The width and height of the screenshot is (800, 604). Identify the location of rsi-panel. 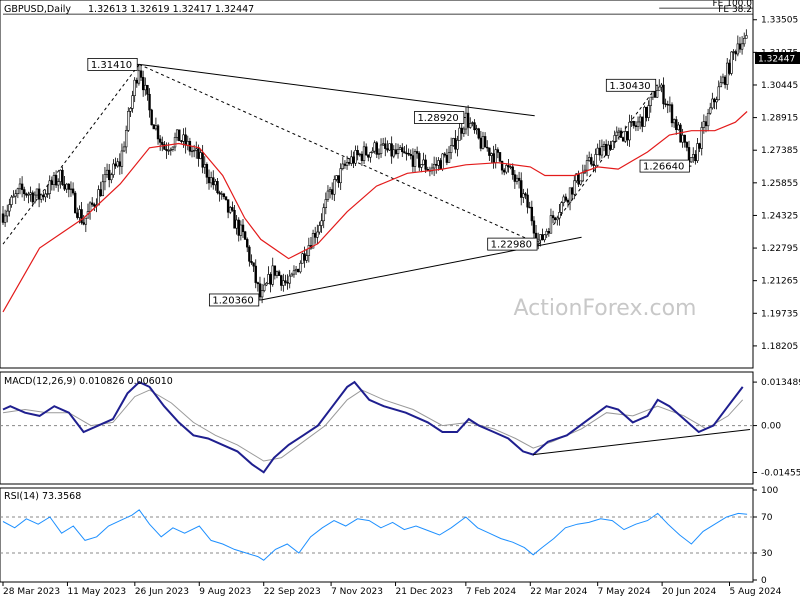
(377, 535).